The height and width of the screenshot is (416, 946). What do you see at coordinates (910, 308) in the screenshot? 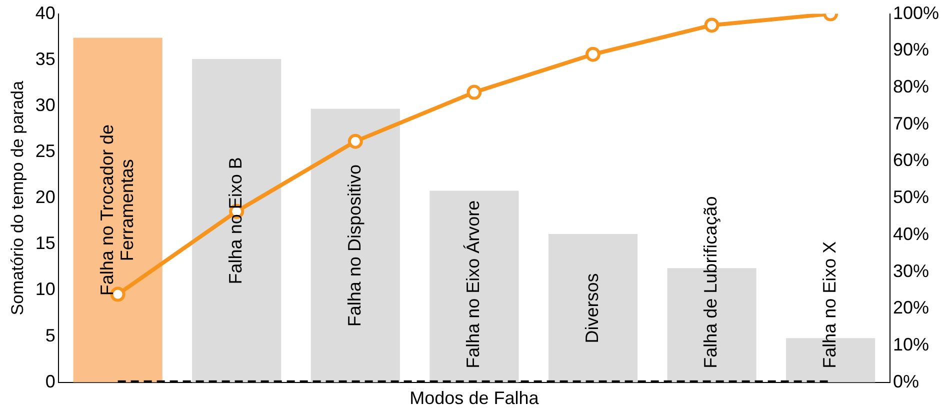
I see `y2-tick-label: 20%` at bounding box center [910, 308].